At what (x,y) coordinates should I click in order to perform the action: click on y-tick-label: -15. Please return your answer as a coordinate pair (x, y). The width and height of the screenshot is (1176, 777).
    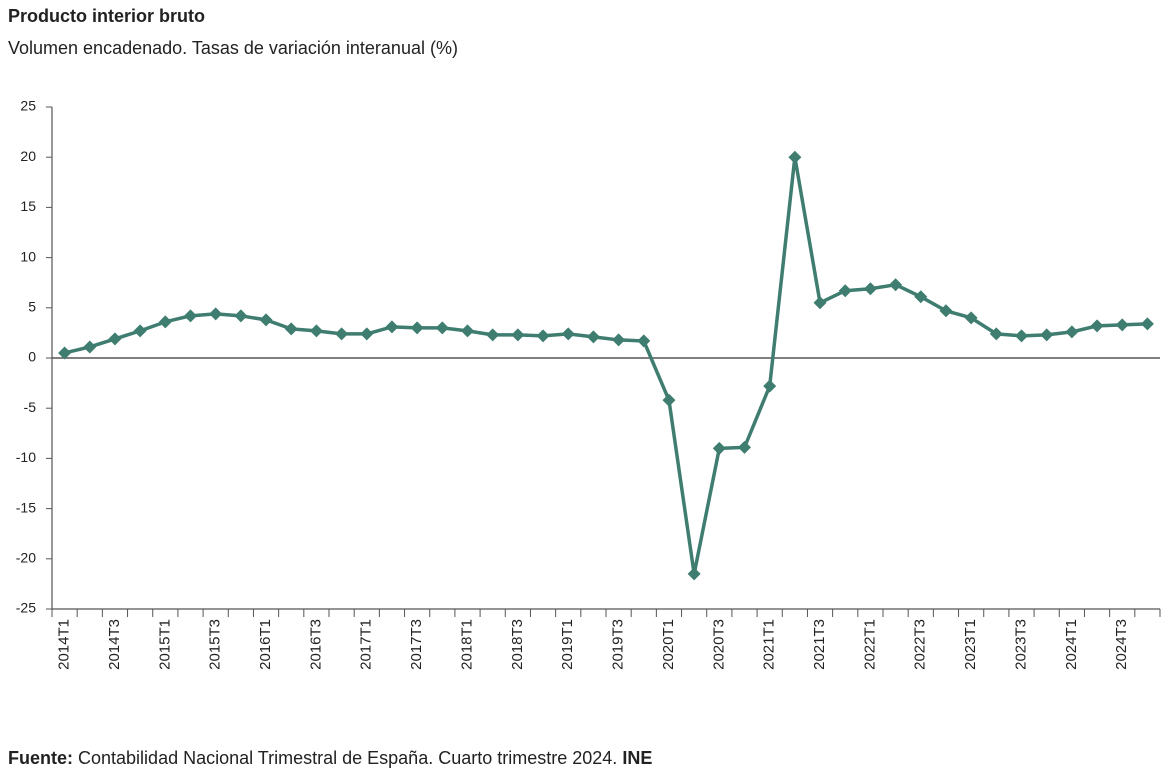
    Looking at the image, I should click on (26, 507).